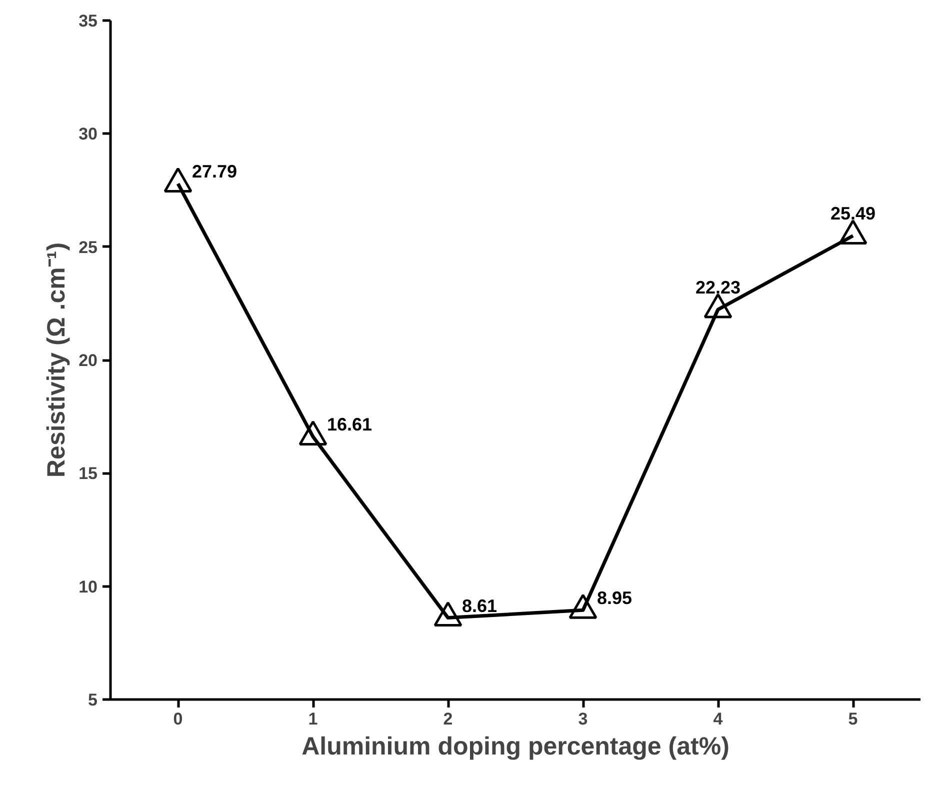 The image size is (935, 794). I want to click on x-tick-label: 2, so click(448, 719).